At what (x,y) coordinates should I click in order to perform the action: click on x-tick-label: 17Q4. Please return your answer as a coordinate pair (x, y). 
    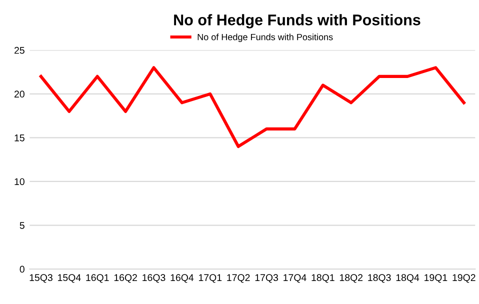
    Looking at the image, I should click on (295, 278).